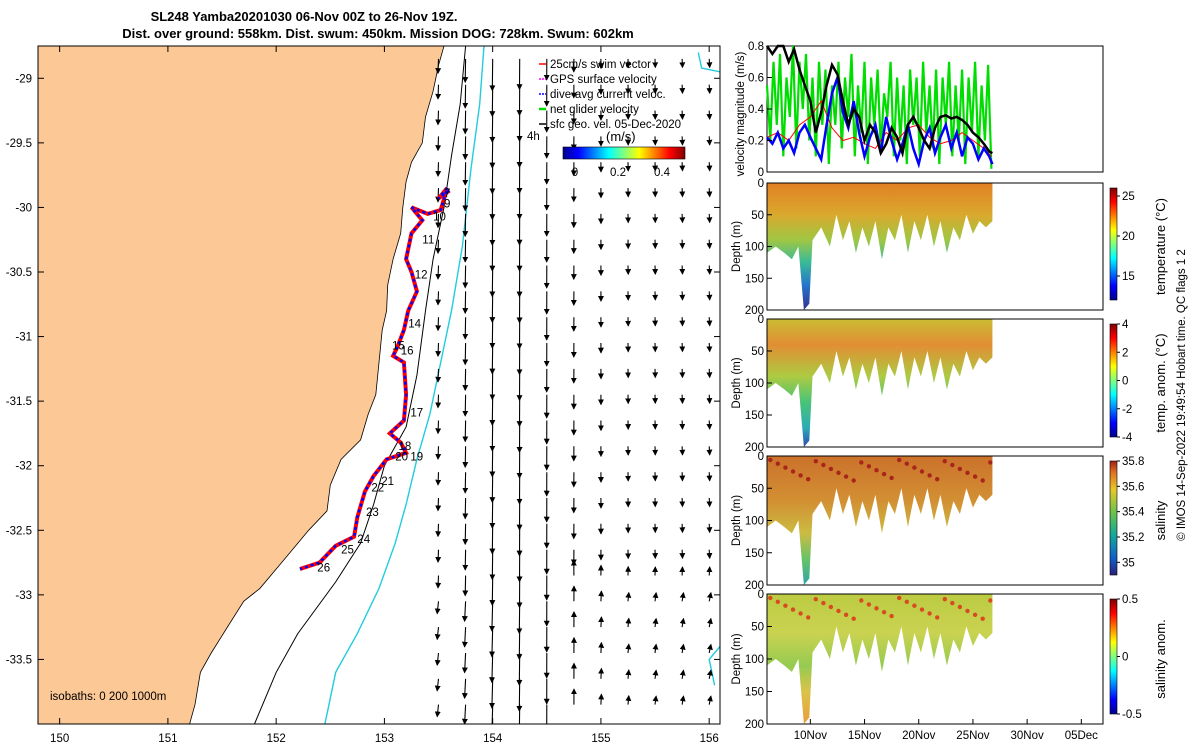  Describe the element at coordinates (761, 173) in the screenshot. I see `velocity-ytick-label: 0` at that location.